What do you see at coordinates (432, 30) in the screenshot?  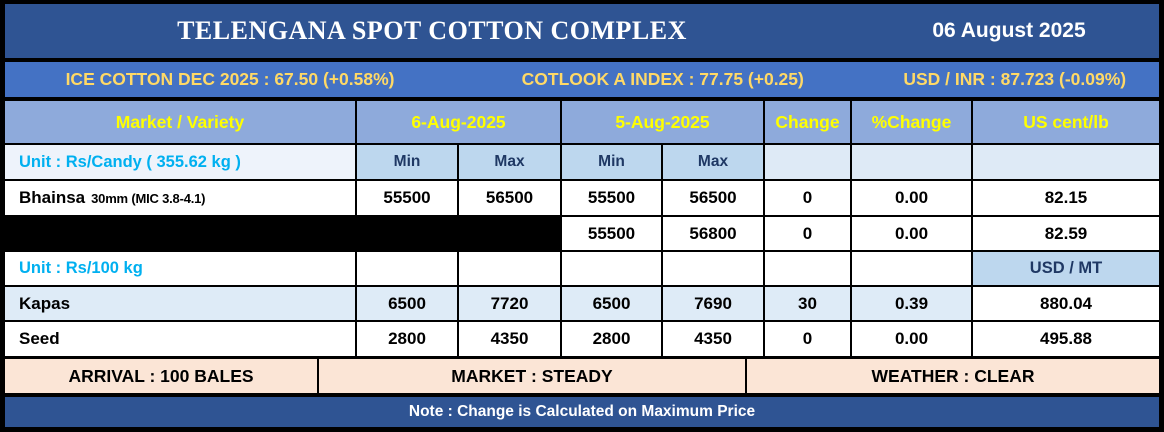 I see `page-title: TELENGANA SPOT COTTON COMPLEX` at bounding box center [432, 30].